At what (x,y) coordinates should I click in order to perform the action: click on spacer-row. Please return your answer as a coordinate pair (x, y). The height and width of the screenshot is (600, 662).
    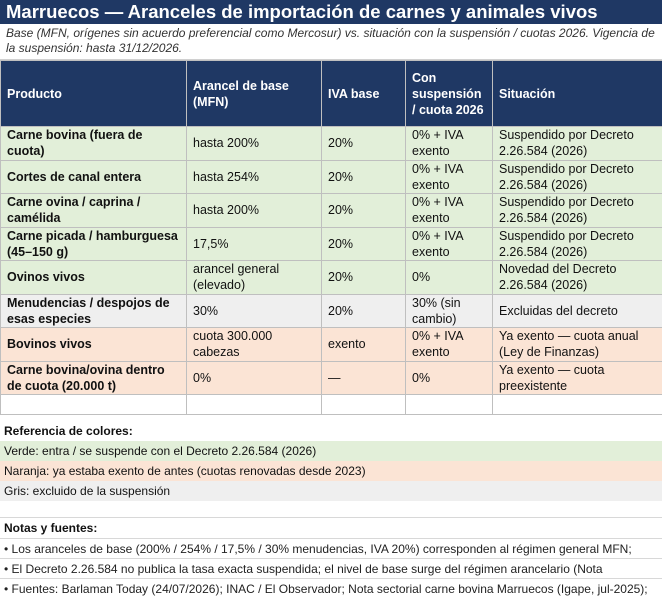
    Looking at the image, I should click on (331, 509).